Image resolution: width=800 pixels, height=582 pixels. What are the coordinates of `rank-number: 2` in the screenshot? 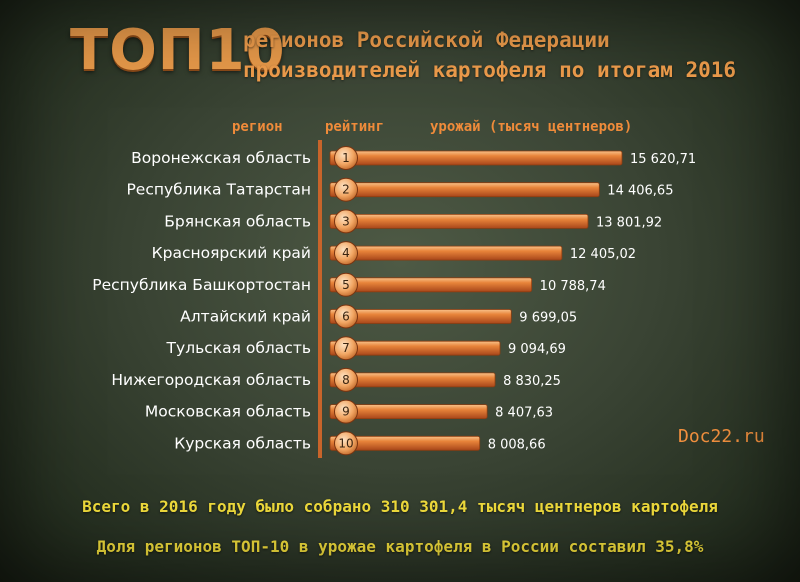 It's located at (346, 190).